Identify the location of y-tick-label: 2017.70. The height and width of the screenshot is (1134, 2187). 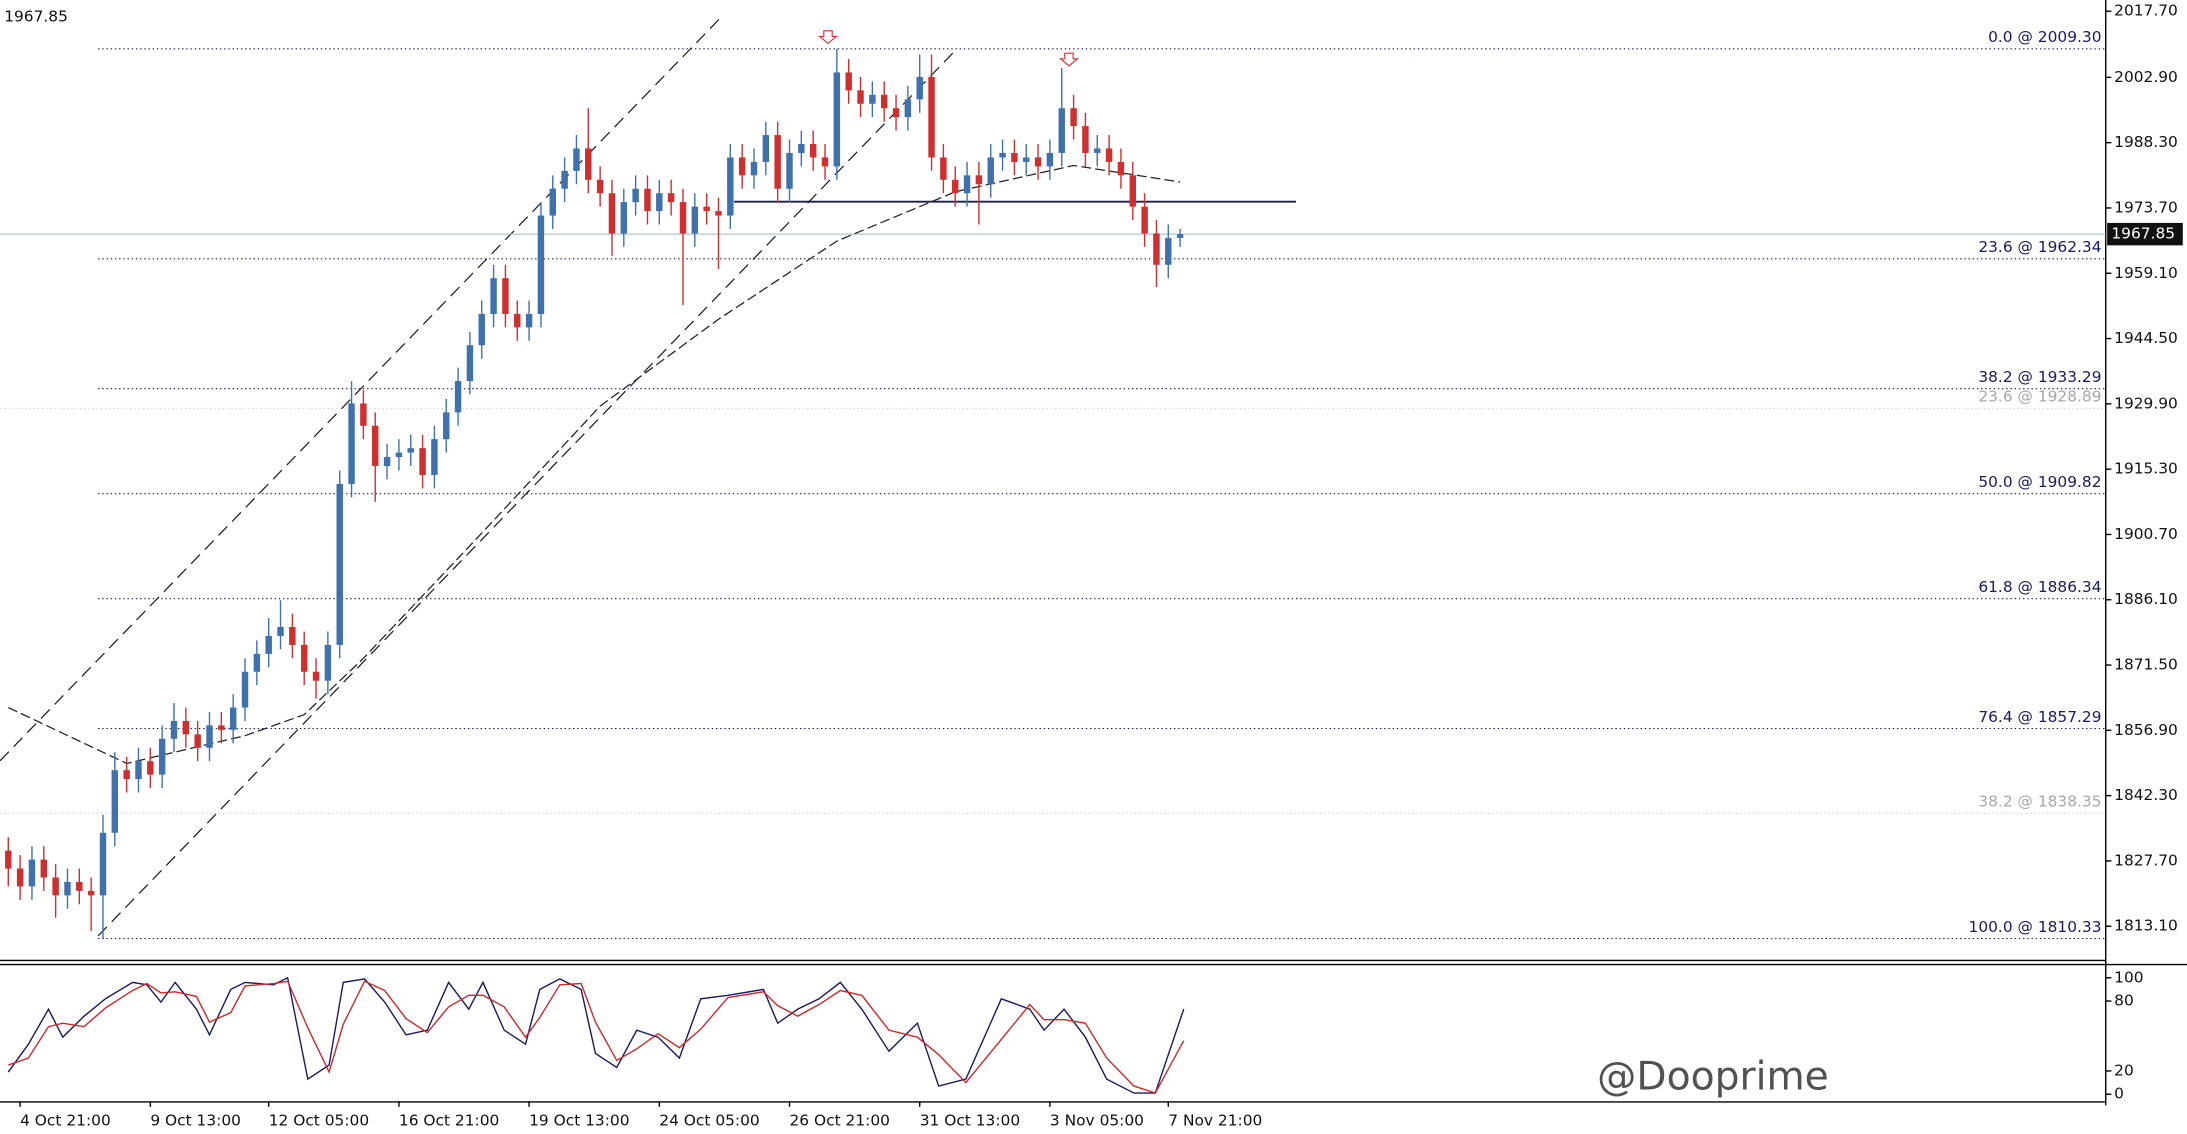
(2146, 11).